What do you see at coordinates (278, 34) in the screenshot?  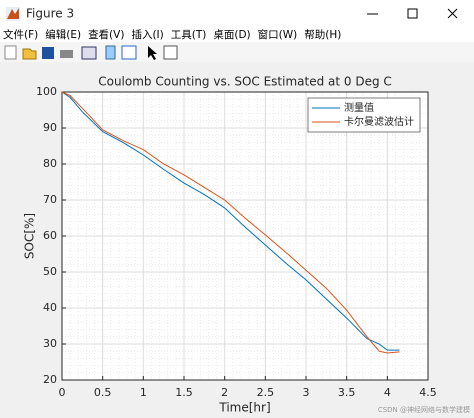 I see `menu-item: 窗口(W)` at bounding box center [278, 34].